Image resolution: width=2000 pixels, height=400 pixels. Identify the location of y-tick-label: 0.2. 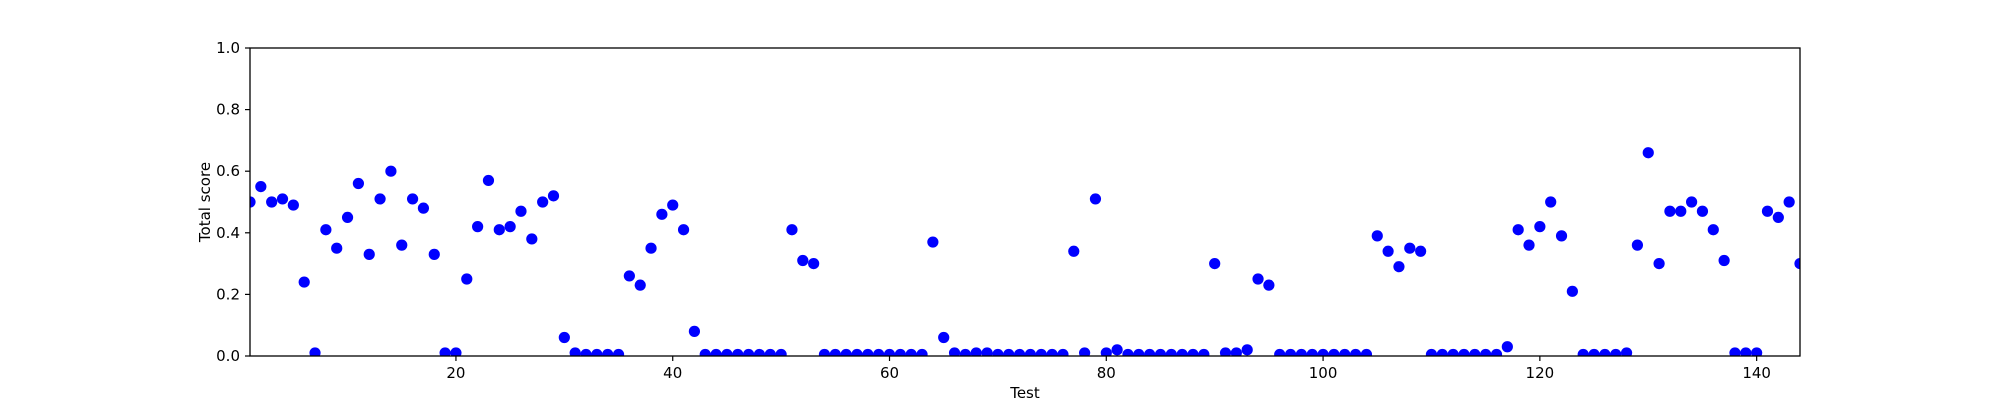
(228, 294).